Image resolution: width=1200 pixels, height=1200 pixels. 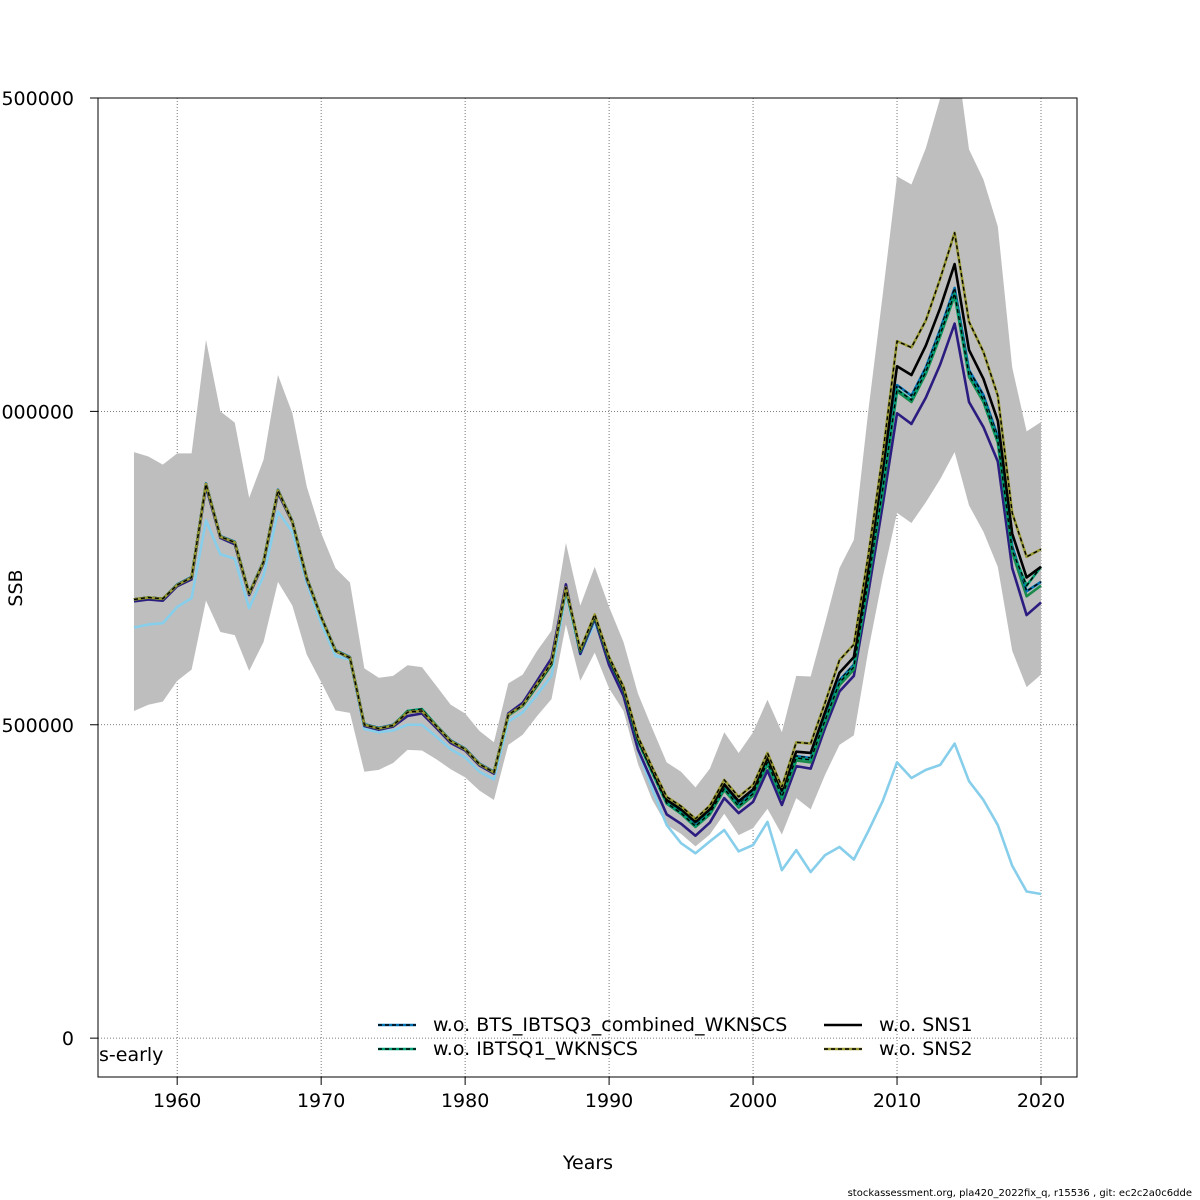 What do you see at coordinates (609, 1101) in the screenshot?
I see `x-tick-label: 1990` at bounding box center [609, 1101].